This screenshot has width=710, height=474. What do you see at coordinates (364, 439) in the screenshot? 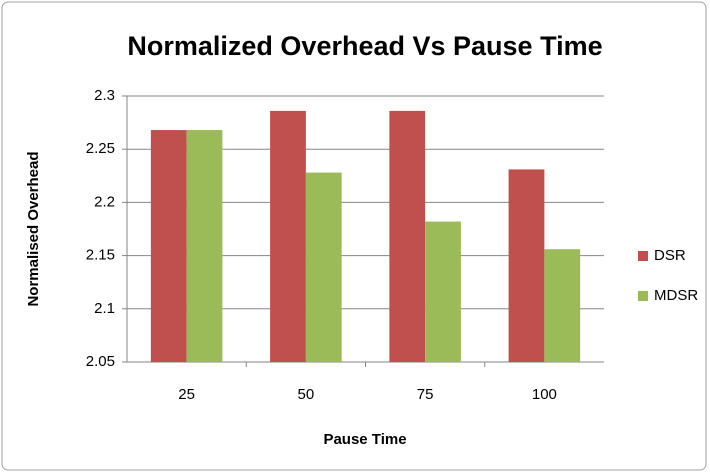
I see `x-axis-title: Pause Time` at bounding box center [364, 439].